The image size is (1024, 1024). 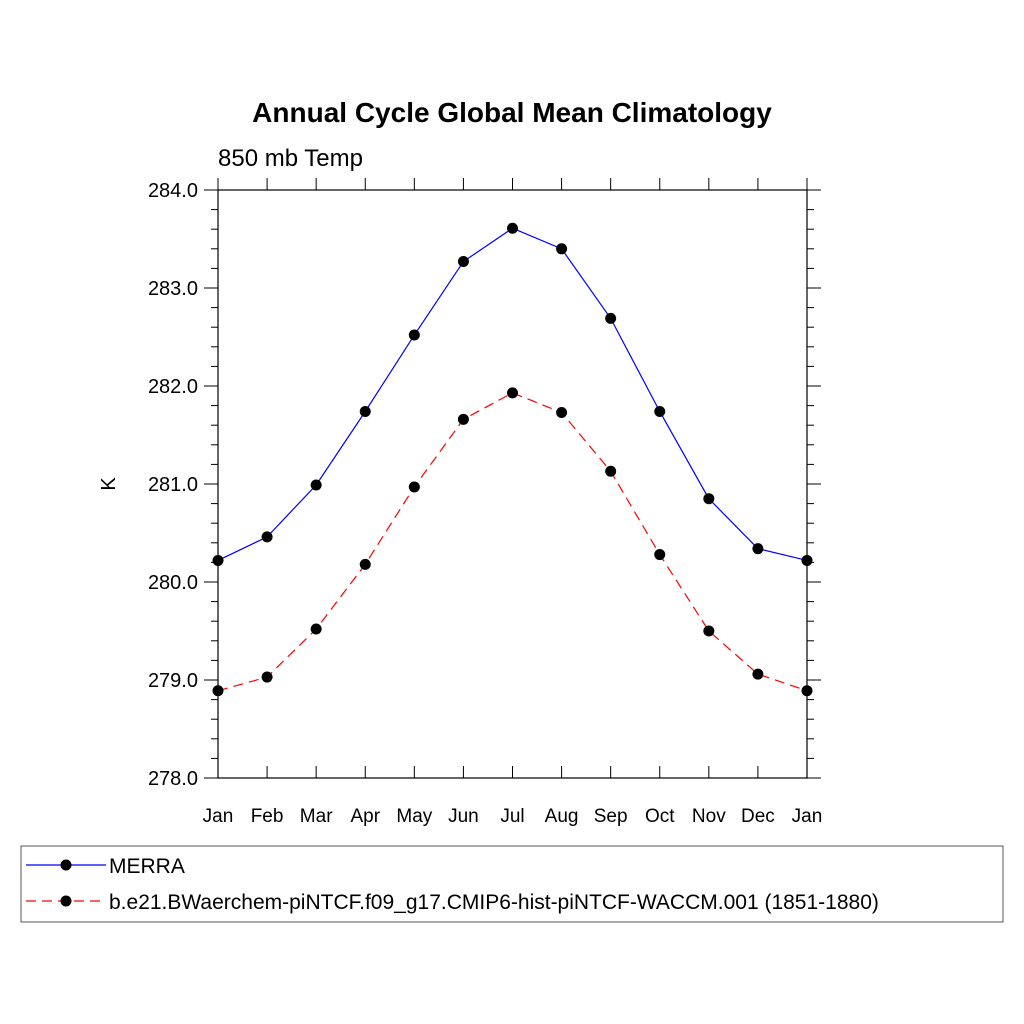 What do you see at coordinates (660, 816) in the screenshot?
I see `x-tick-label: Oct` at bounding box center [660, 816].